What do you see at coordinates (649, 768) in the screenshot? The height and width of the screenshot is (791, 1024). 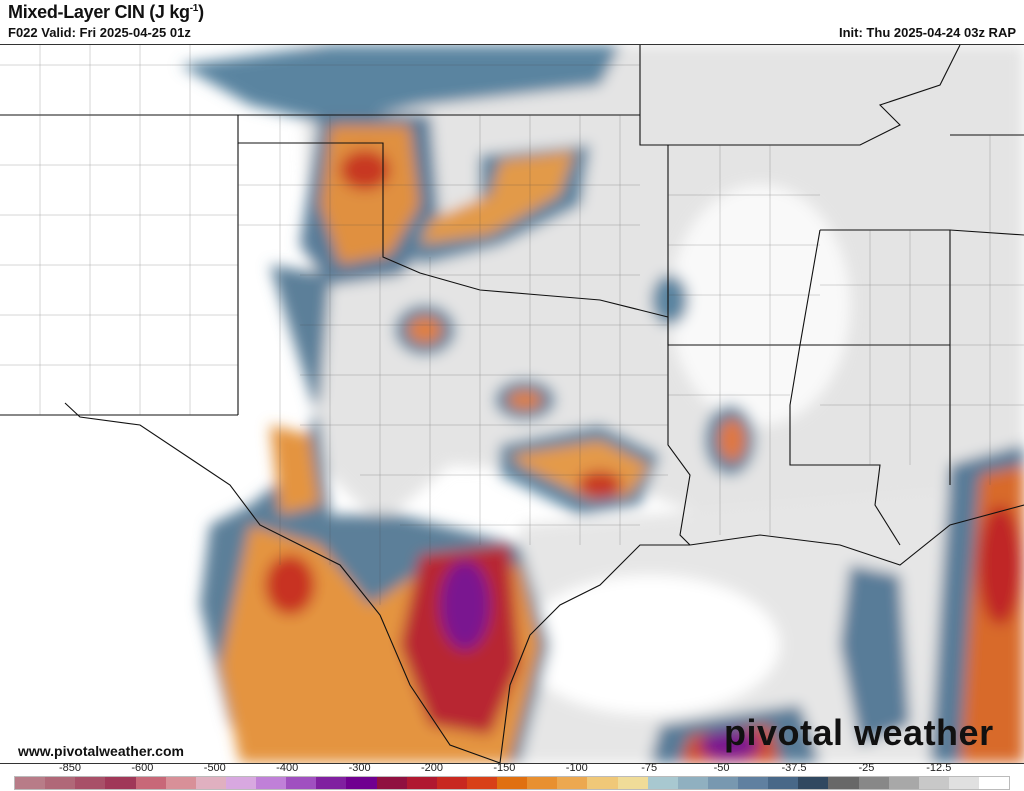 I see `colorbar-label: -75` at bounding box center [649, 768].